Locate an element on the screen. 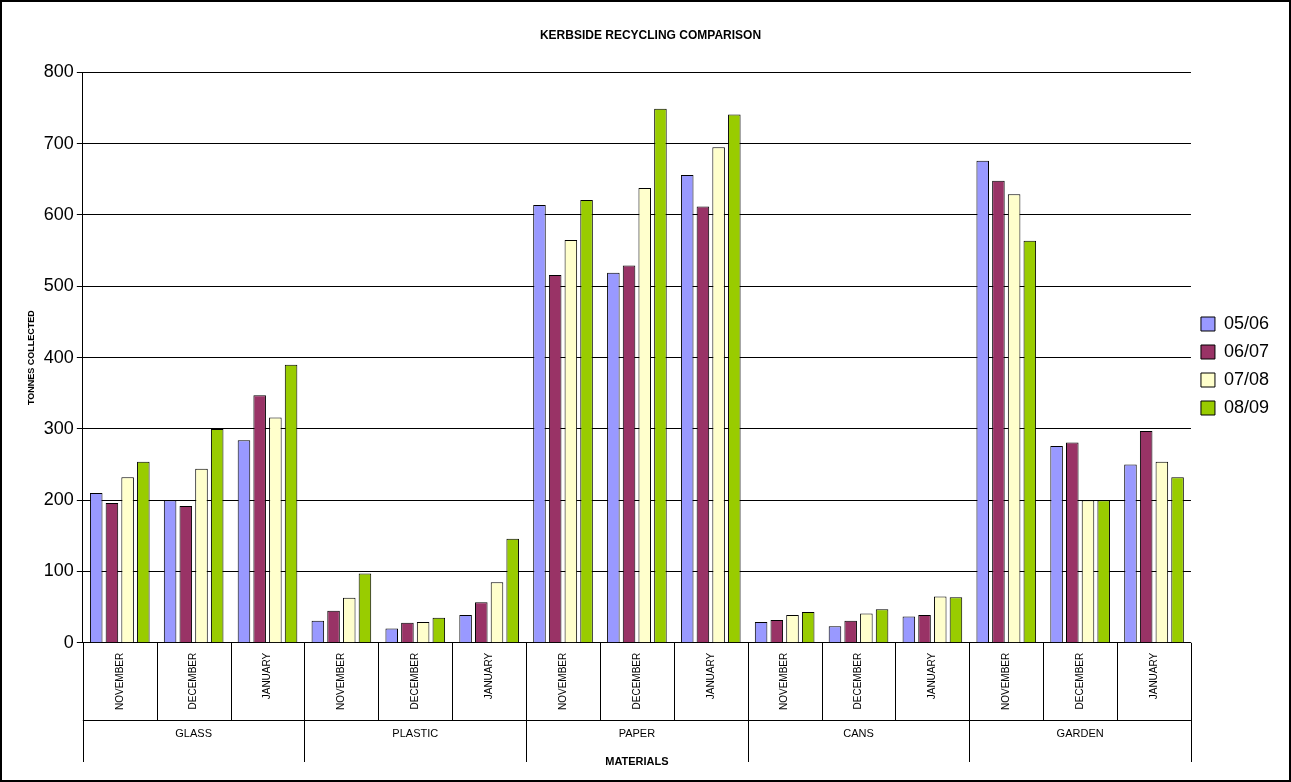 This screenshot has height=782, width=1291. x-axis-title: MATERIALS is located at coordinates (637, 761).